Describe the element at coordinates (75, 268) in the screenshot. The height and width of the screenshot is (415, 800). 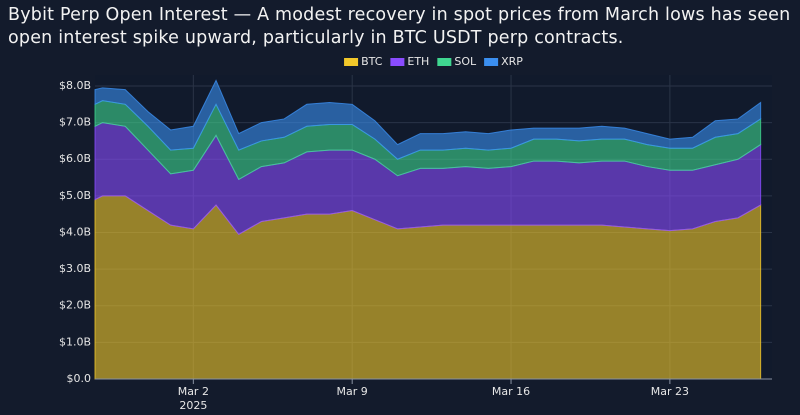
I see `y-tick-label: $3.0B` at that location.